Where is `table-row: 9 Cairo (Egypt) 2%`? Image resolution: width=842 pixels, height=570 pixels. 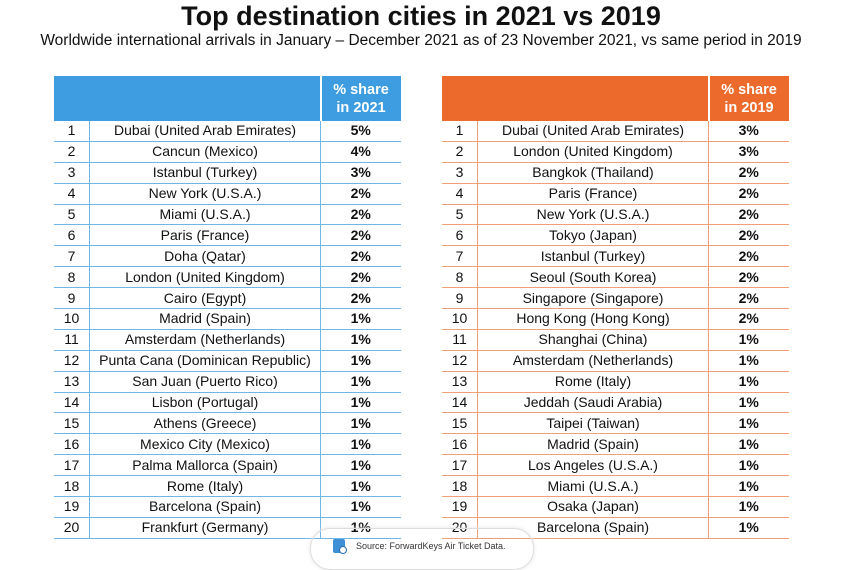 table-row: 9 Cairo (Egypt) 2% is located at coordinates (227, 298).